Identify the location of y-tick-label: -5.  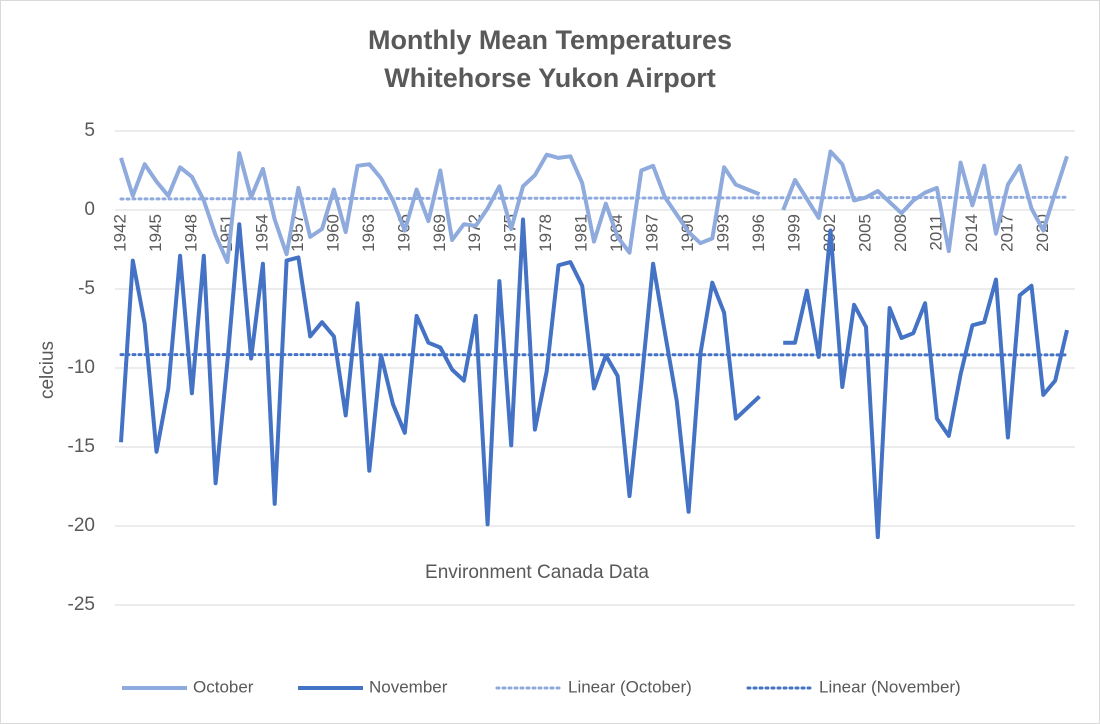
(86, 288).